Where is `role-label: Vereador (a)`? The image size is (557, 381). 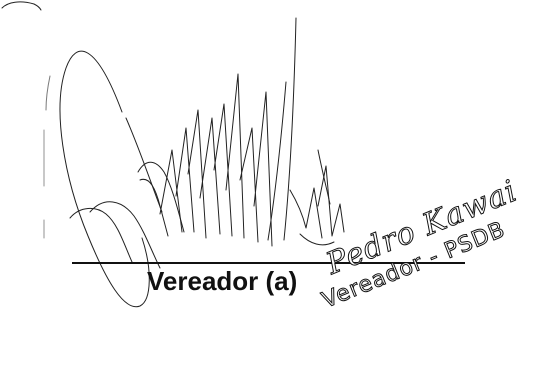
role-label: Vereador (a) is located at coordinates (222, 281).